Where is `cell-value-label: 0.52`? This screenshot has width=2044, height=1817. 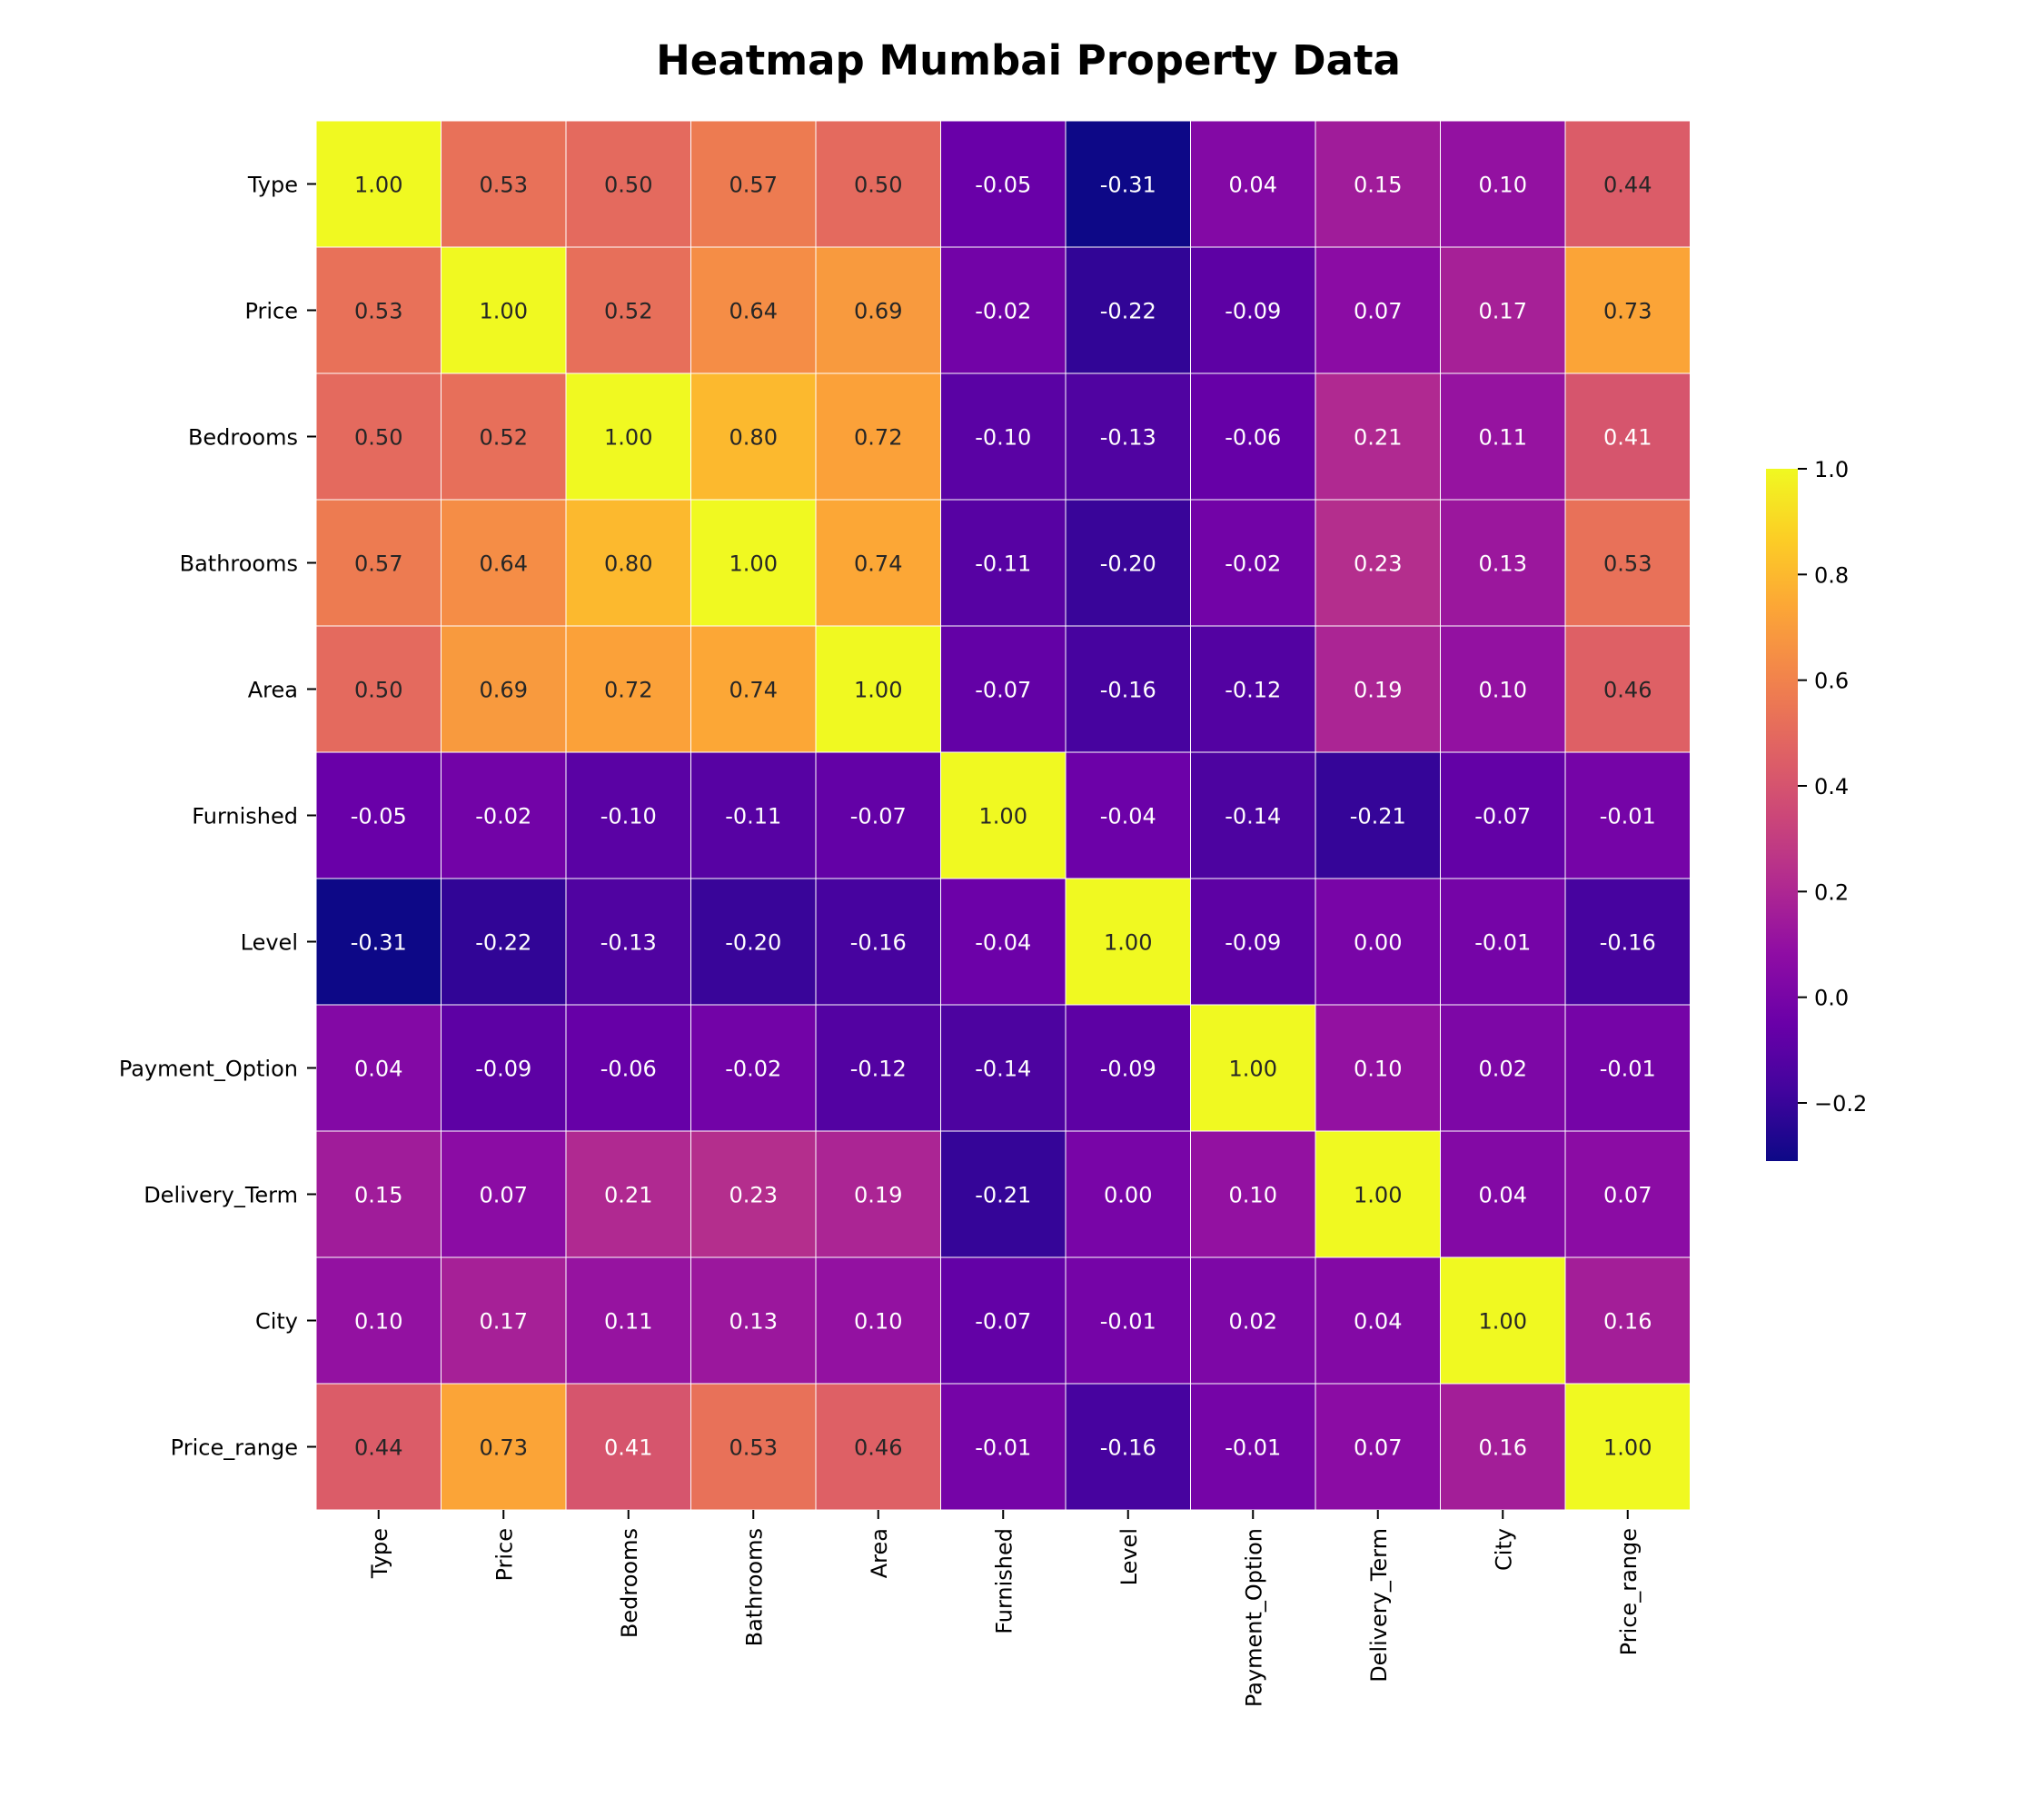
cell-value-label: 0.52 is located at coordinates (628, 311).